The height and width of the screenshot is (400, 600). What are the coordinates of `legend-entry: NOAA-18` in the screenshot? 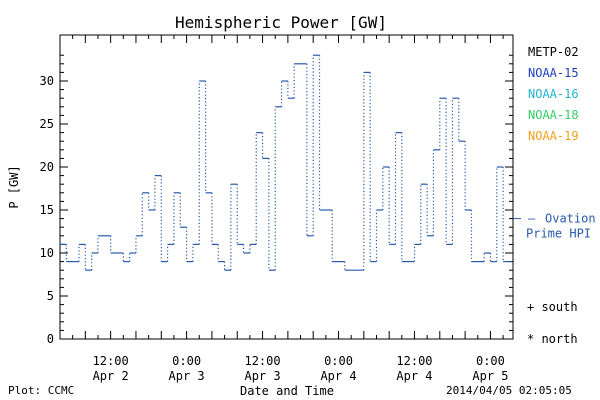 It's located at (553, 115).